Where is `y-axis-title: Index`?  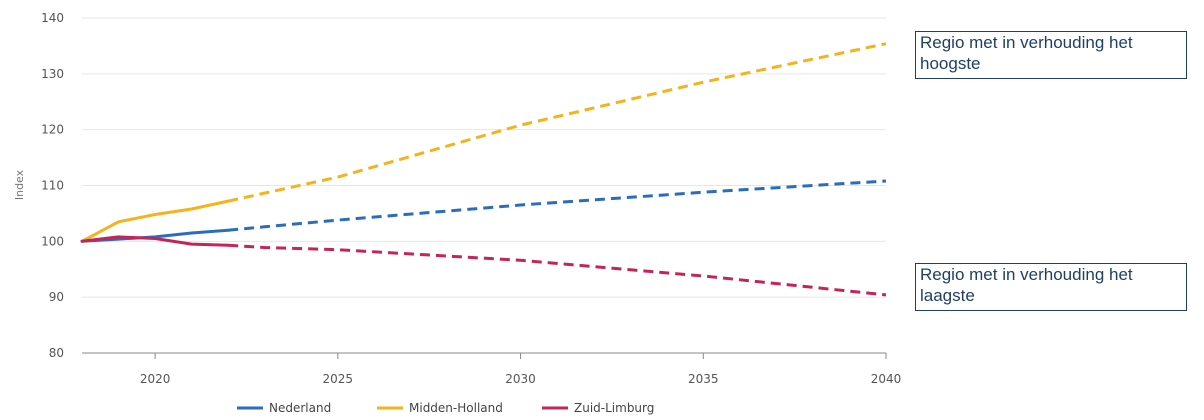 y-axis-title: Index is located at coordinates (19, 184).